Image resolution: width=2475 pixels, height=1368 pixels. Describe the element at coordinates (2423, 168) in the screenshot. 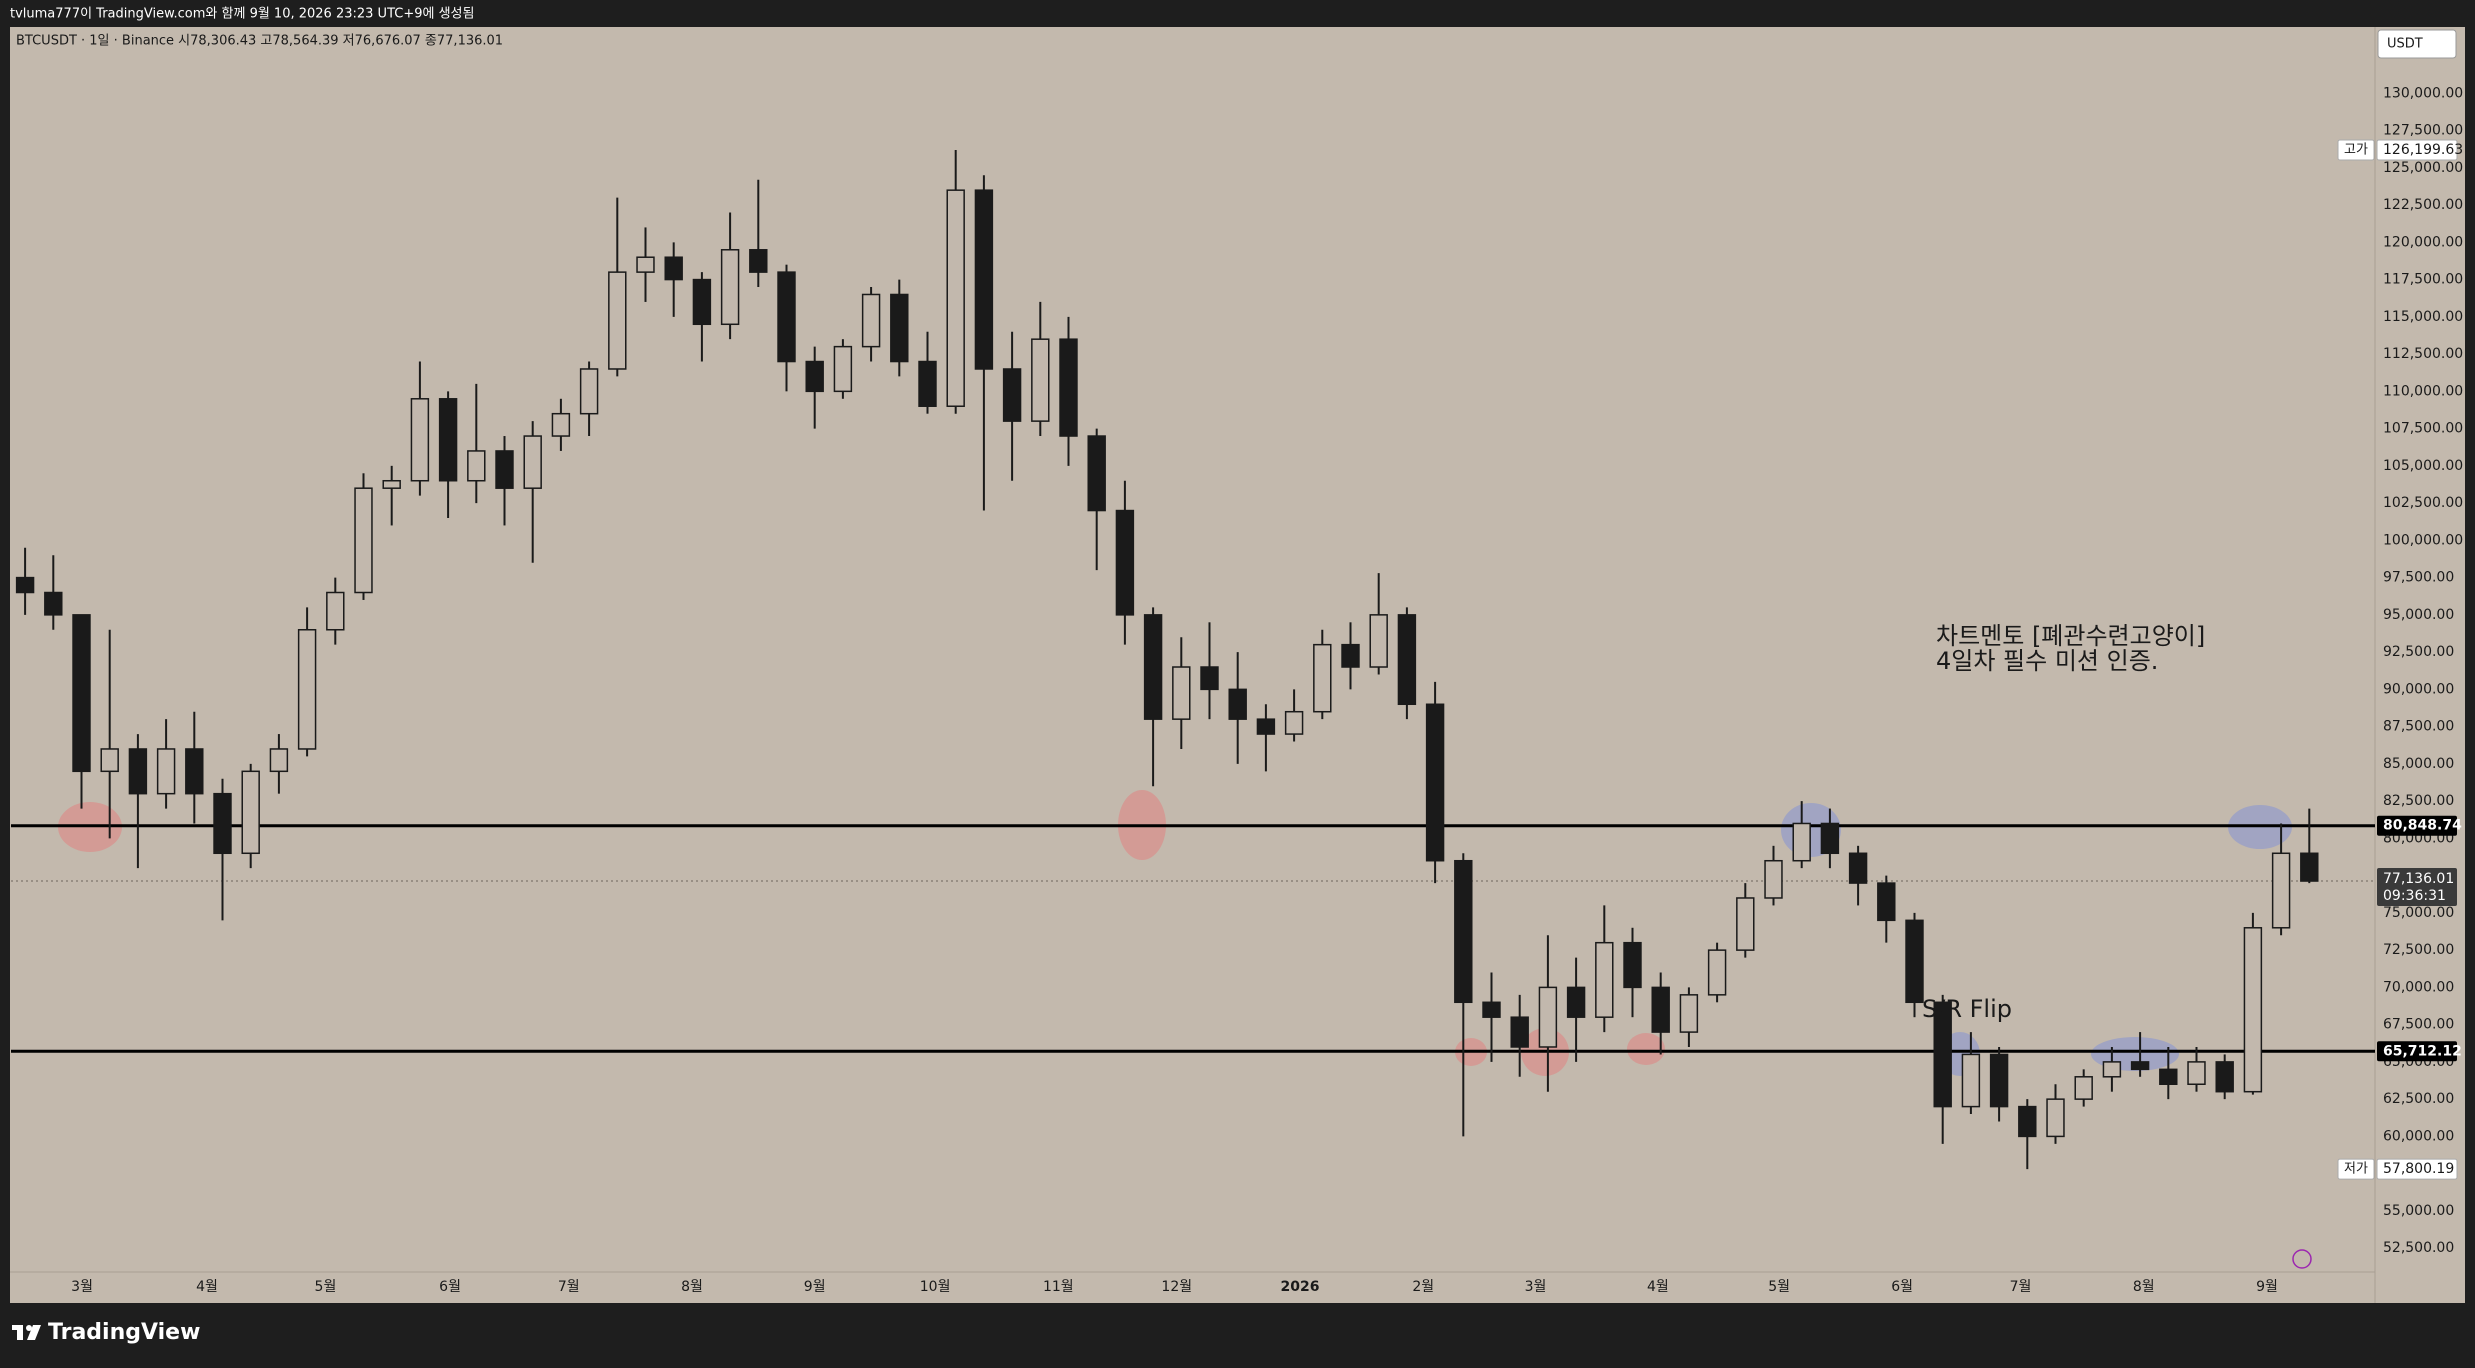

I see `y-tick-label: 125,000.00` at that location.